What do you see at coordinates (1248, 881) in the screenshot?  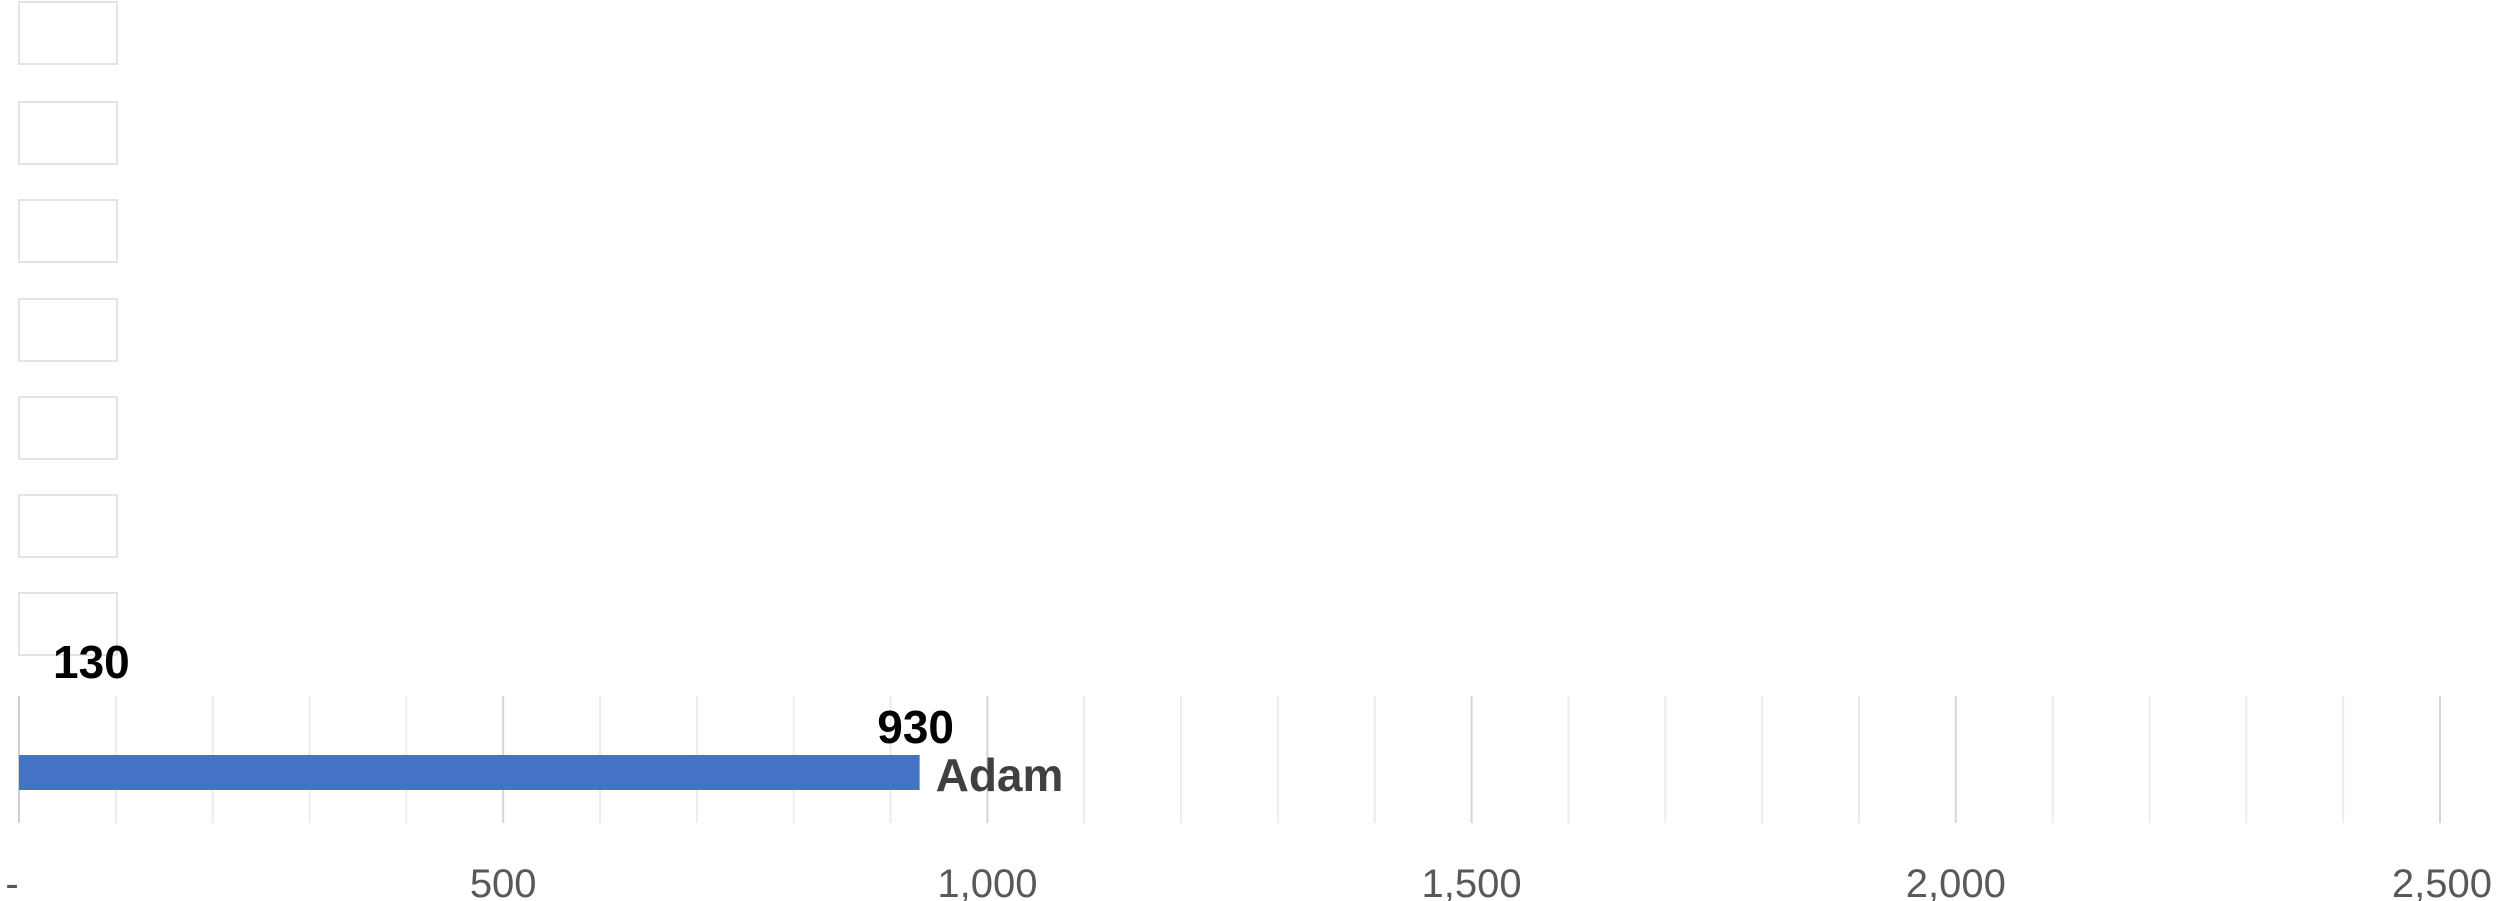 I see `x-axis-tick-labels: - 500 1,000 1,500 2,000 2,500` at bounding box center [1248, 881].